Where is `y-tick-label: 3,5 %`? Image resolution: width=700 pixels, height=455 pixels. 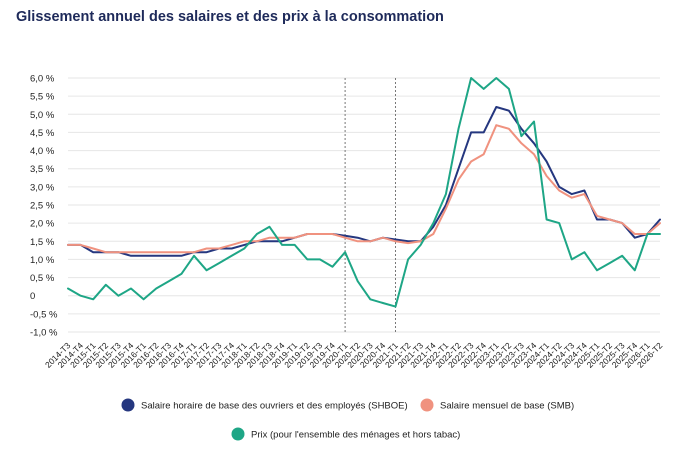
y-tick-label: 3,5 % is located at coordinates (42, 169).